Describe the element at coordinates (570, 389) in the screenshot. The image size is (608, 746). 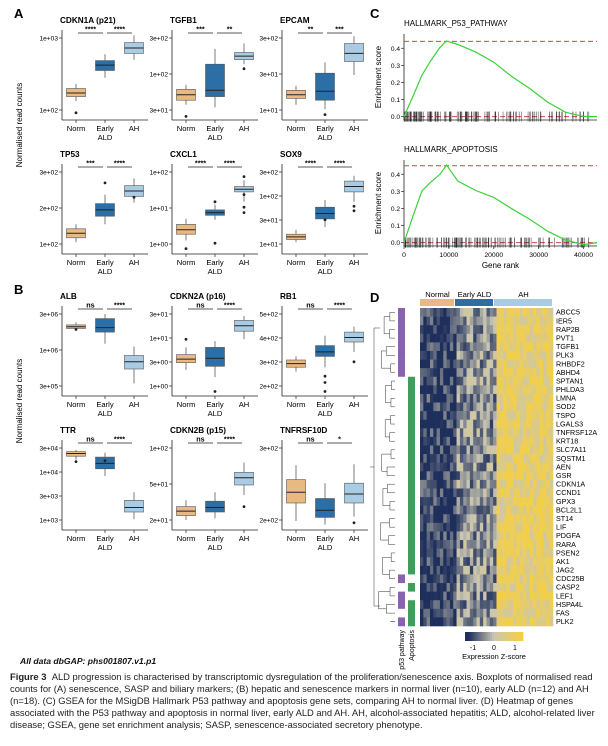
I see `gene-label: PHLDA3` at that location.